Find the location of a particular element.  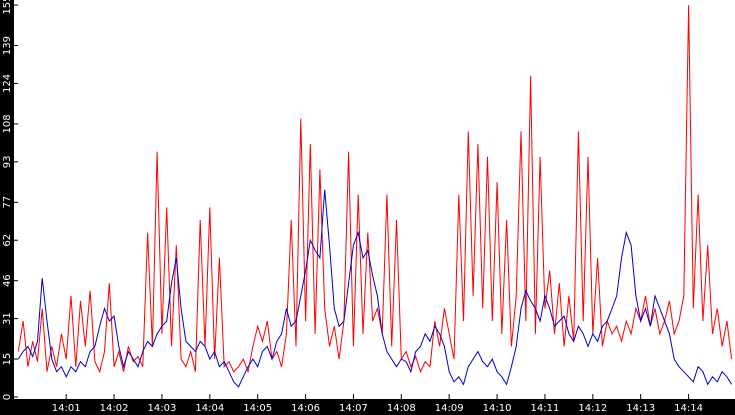

y-tick-label: 77 is located at coordinates (7, 202).